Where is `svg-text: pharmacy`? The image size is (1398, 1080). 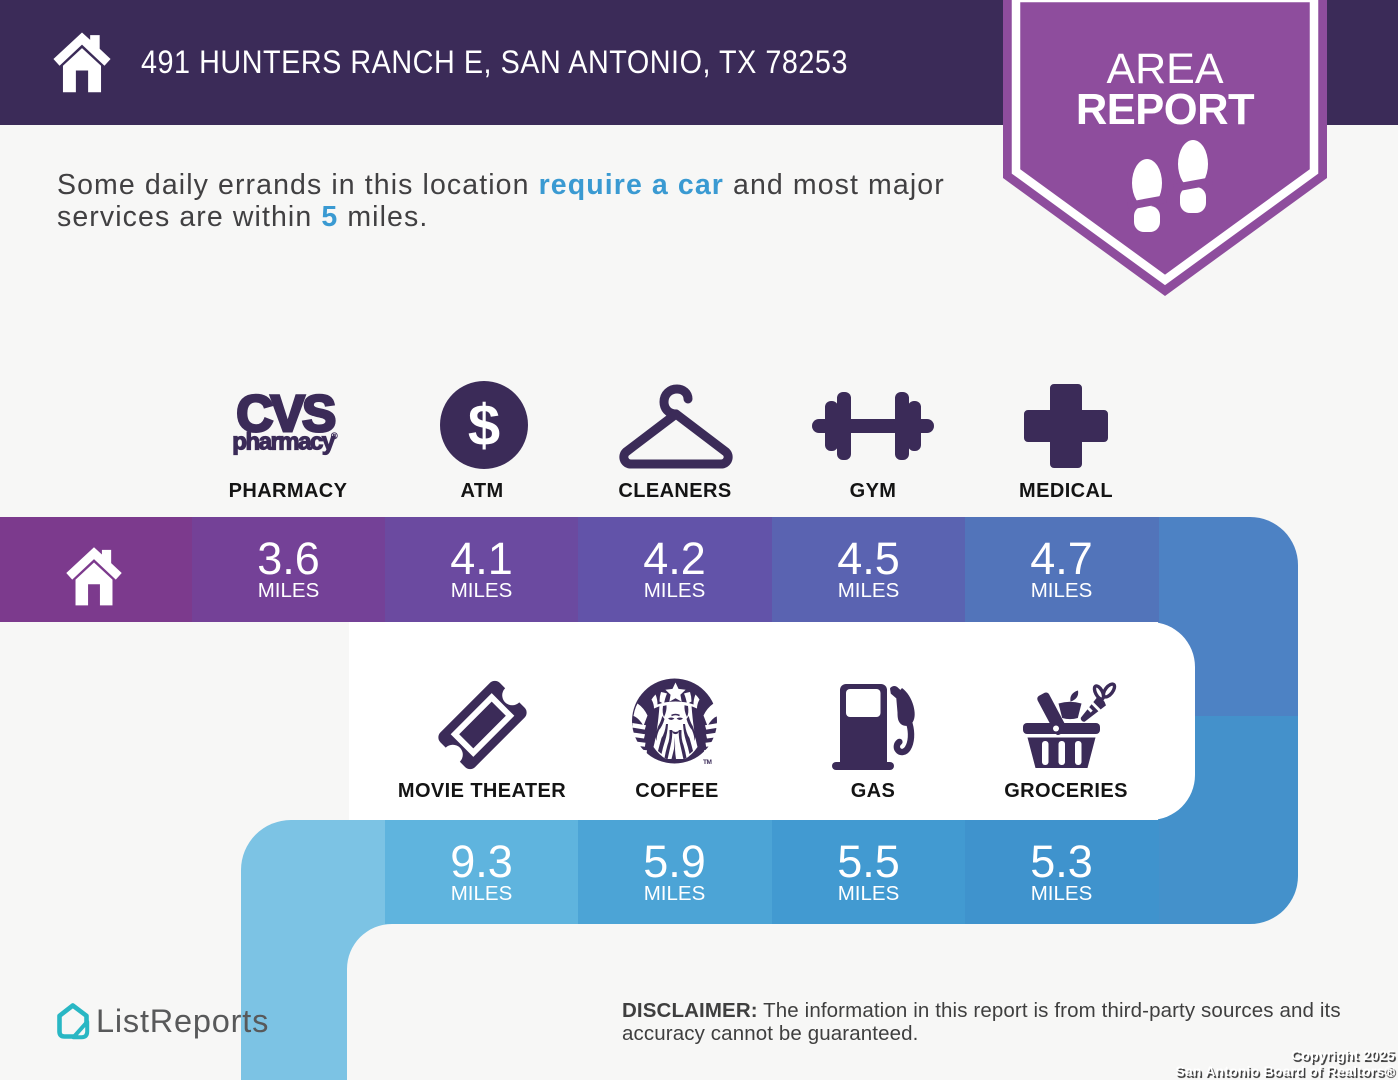
svg-text: pharmacy is located at coordinates (284, 442).